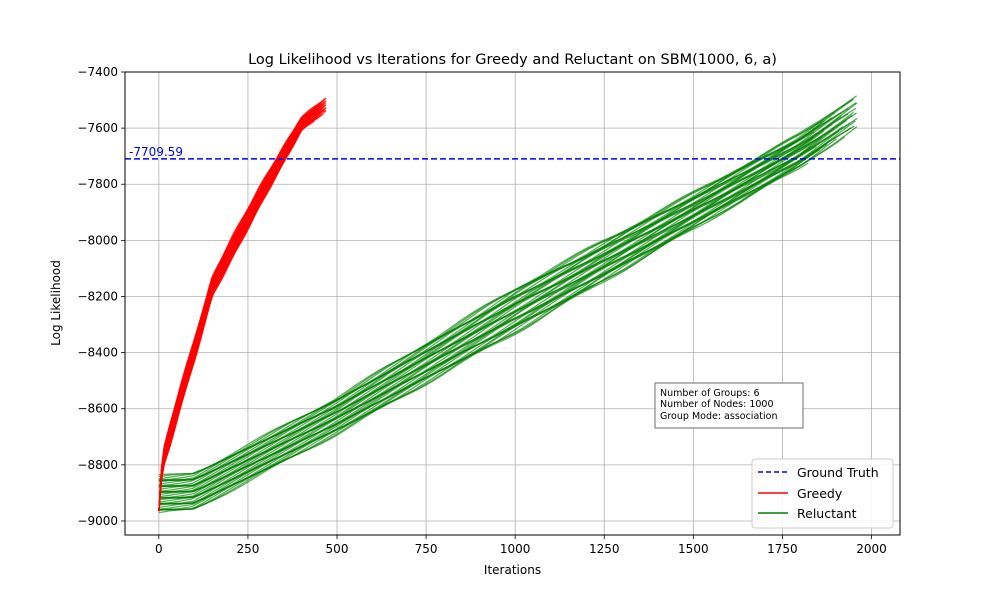 This screenshot has height=604, width=1000. I want to click on y-tick-label: −8600, so click(97, 409).